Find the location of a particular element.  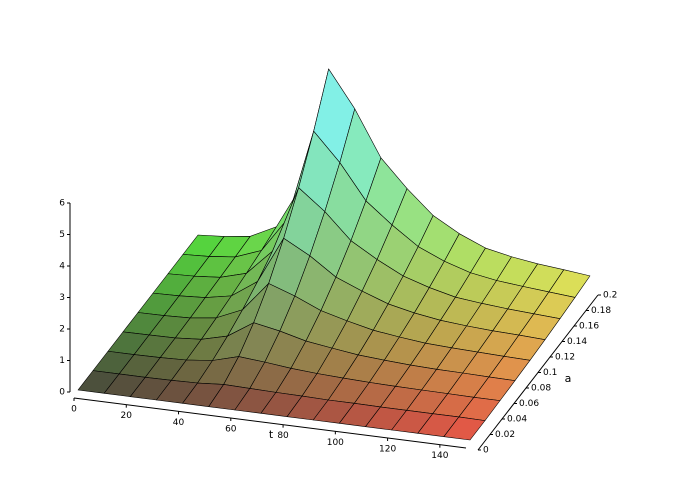

y-tick-label: 0.08 is located at coordinates (541, 389).